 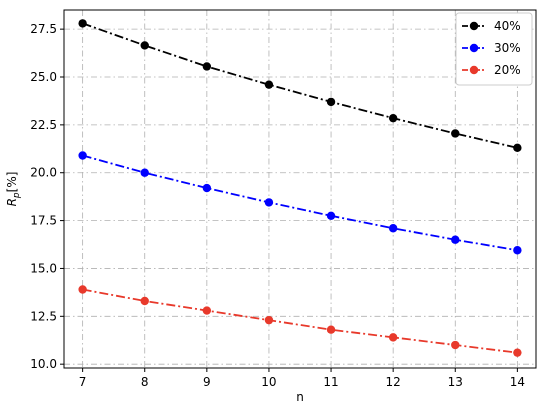 I want to click on y-axis-label-unit: [%], so click(x=12, y=182).